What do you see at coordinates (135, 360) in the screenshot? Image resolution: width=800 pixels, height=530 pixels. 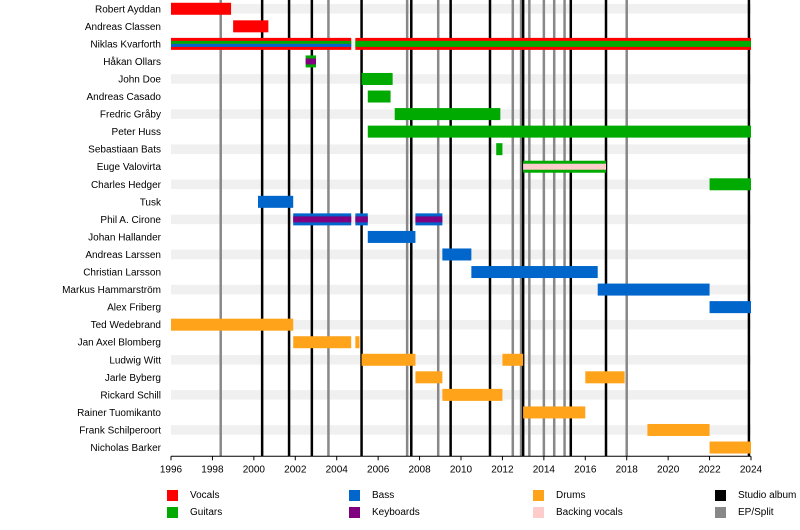 I see `member-label-ludwig-witt: Ludwig Witt` at bounding box center [135, 360].